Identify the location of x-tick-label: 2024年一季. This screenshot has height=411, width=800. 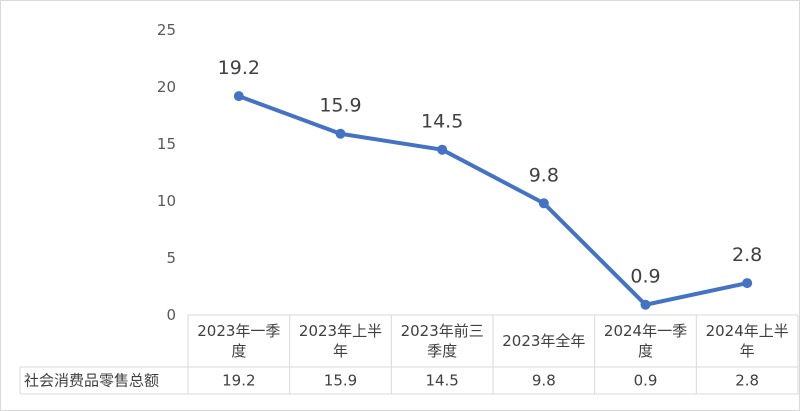
(645, 331).